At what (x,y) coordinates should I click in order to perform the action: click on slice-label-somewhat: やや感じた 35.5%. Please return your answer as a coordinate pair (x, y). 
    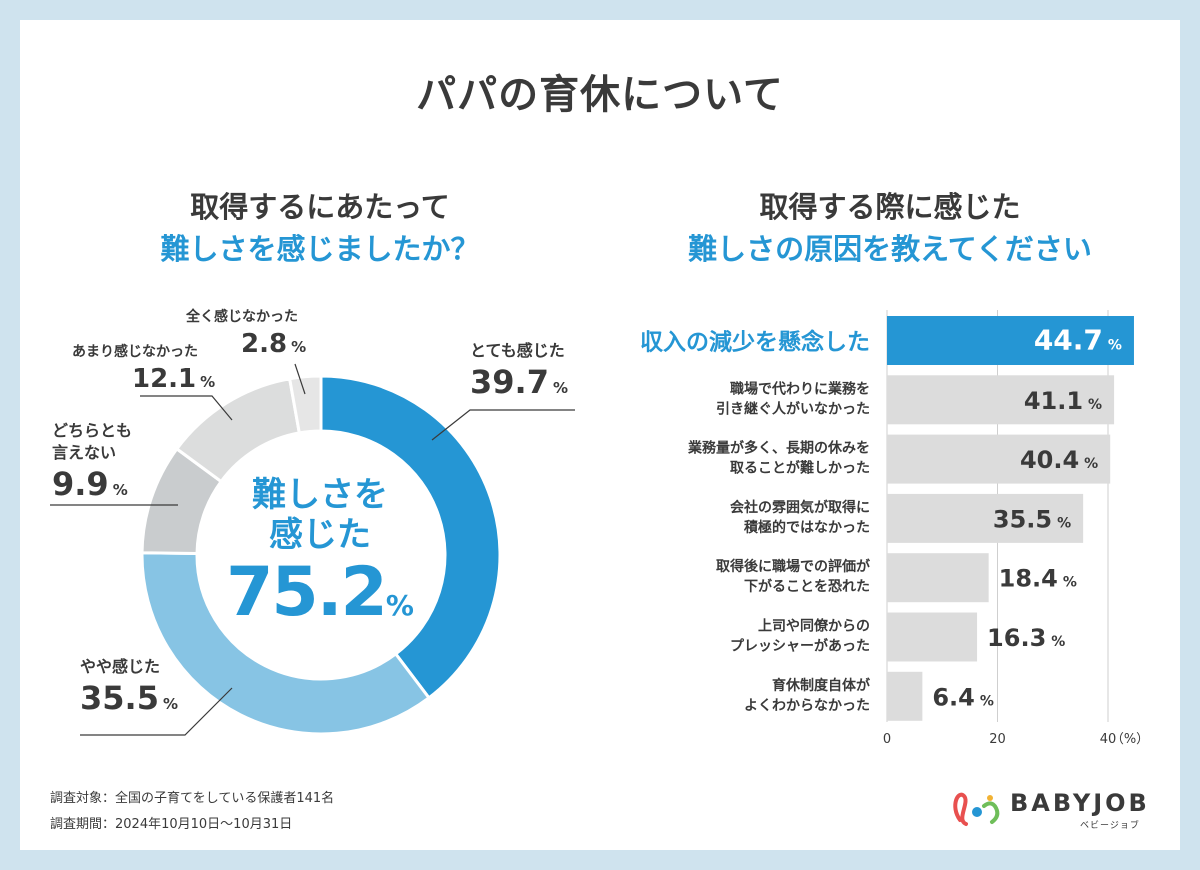
    Looking at the image, I should click on (129, 690).